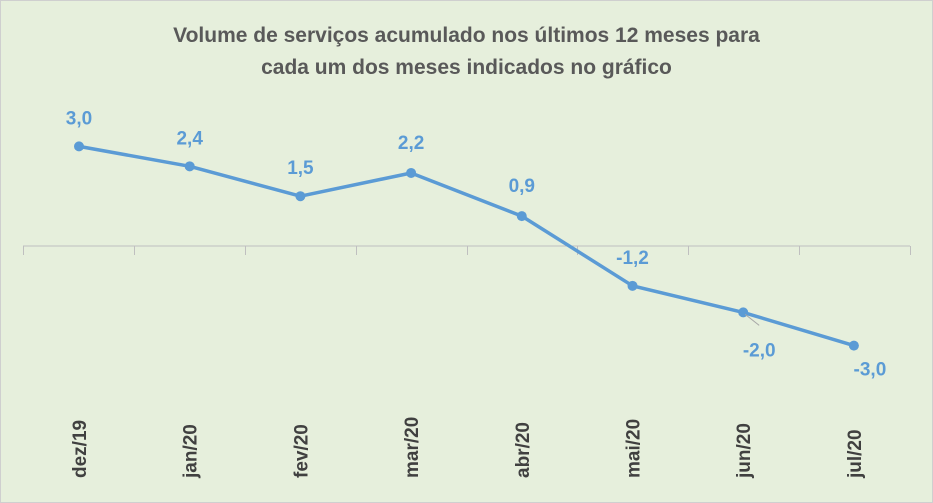  What do you see at coordinates (191, 451) in the screenshot?
I see `x-tick-label: jan/20` at bounding box center [191, 451].